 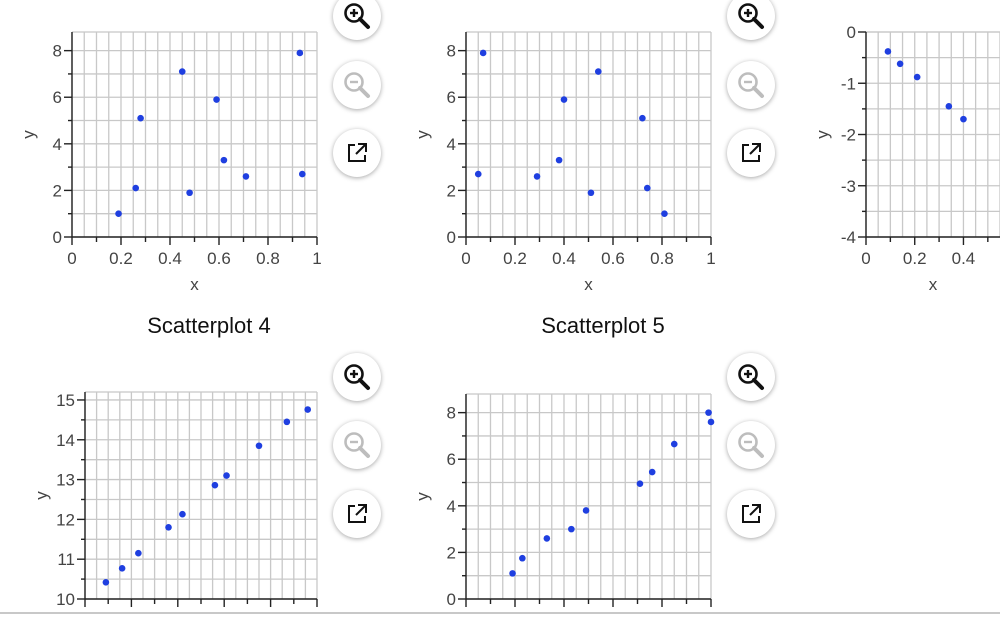 What do you see at coordinates (65, 599) in the screenshot?
I see `y-tick-label: 10` at bounding box center [65, 599].